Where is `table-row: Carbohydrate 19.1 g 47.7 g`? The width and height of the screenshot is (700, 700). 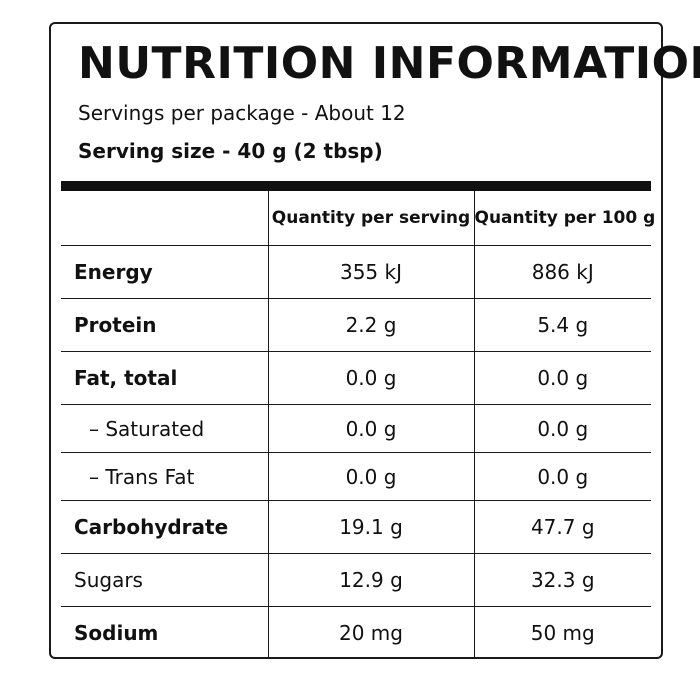 table-row: Carbohydrate 19.1 g 47.7 g is located at coordinates (356, 527).